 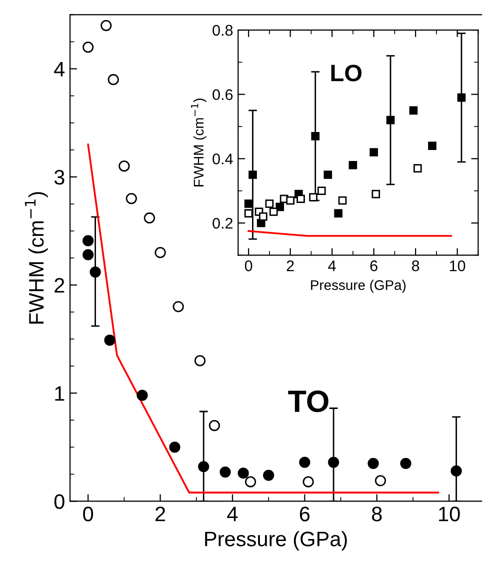 I want to click on y-tick-label: 0, so click(x=59, y=501).